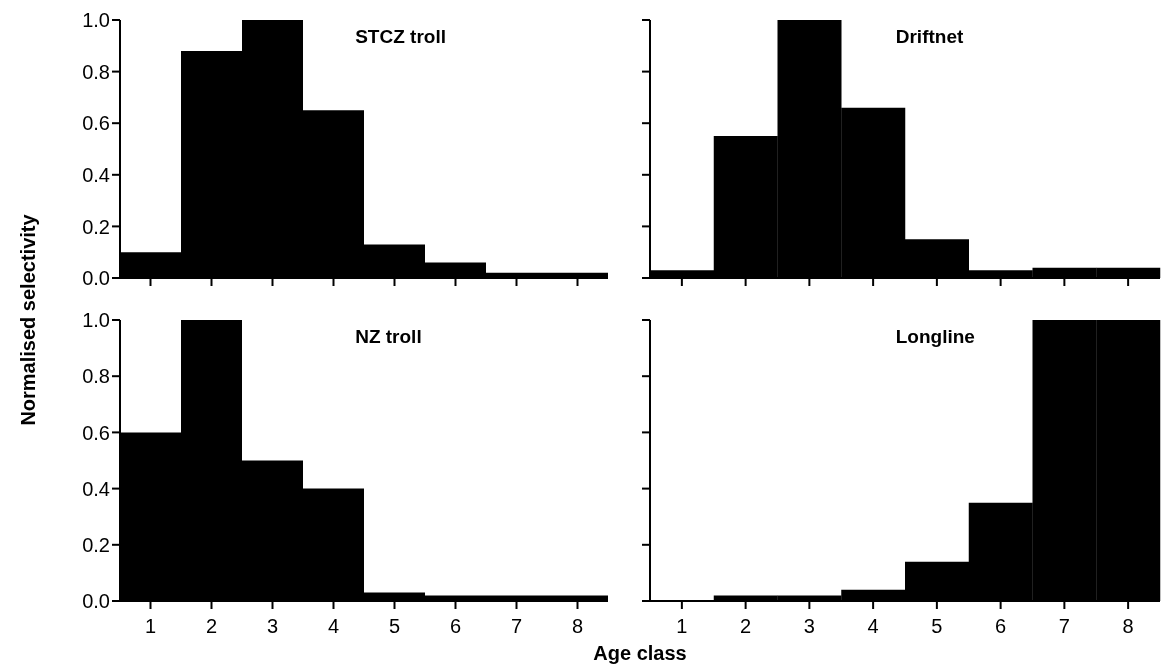 This screenshot has width=1162, height=668. I want to click on chart-title: Driftnet, so click(929, 37).